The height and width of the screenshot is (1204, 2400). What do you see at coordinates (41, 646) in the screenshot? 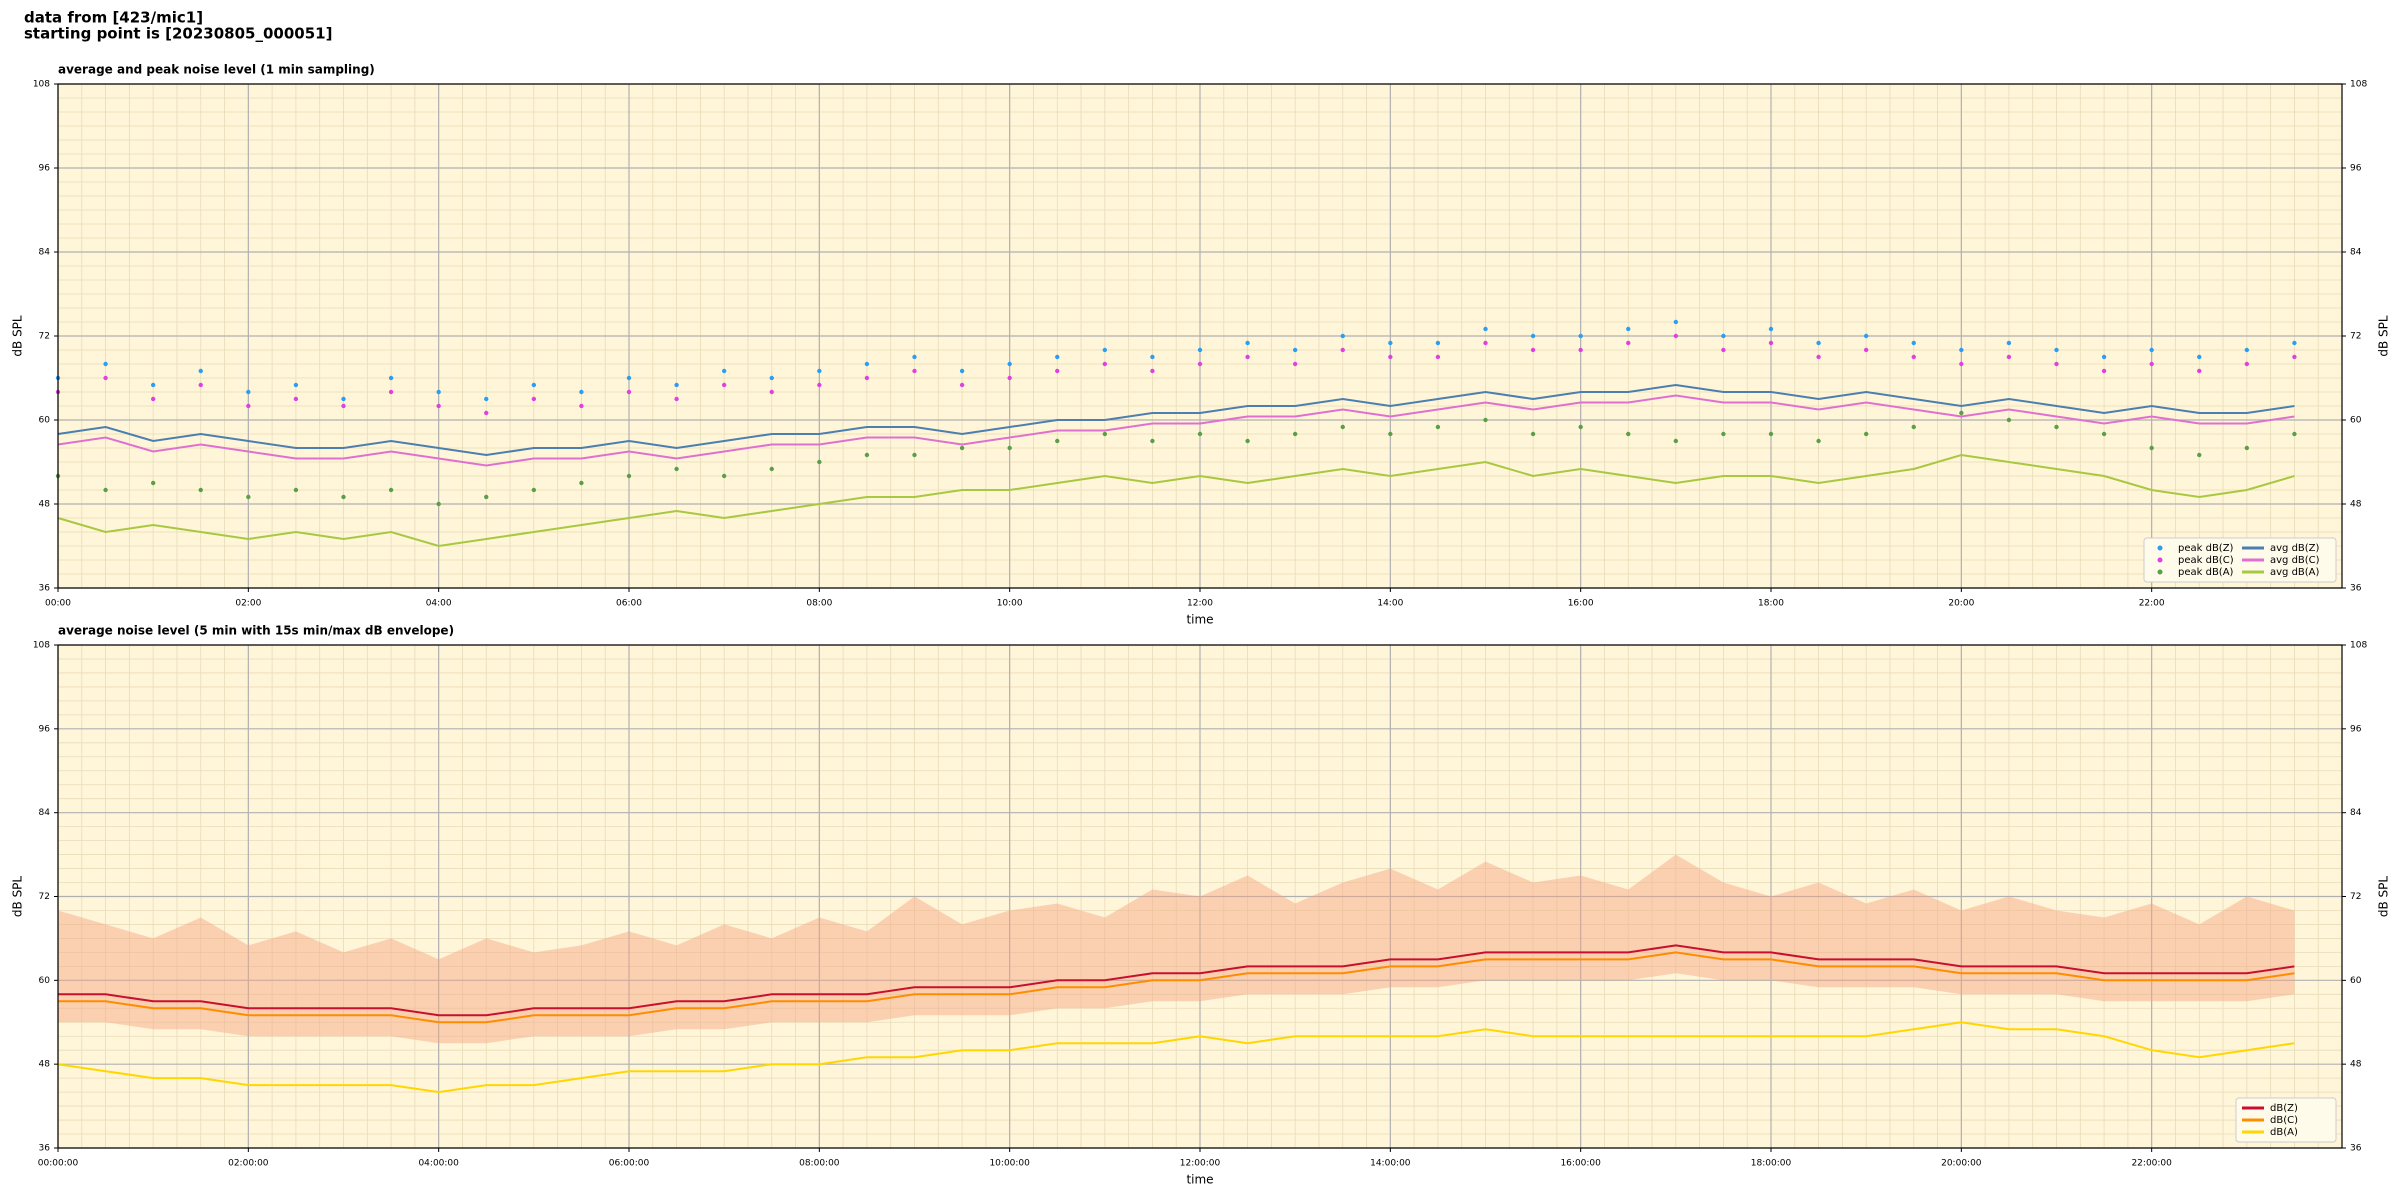
I see `y-tick-label: 108` at bounding box center [41, 646].